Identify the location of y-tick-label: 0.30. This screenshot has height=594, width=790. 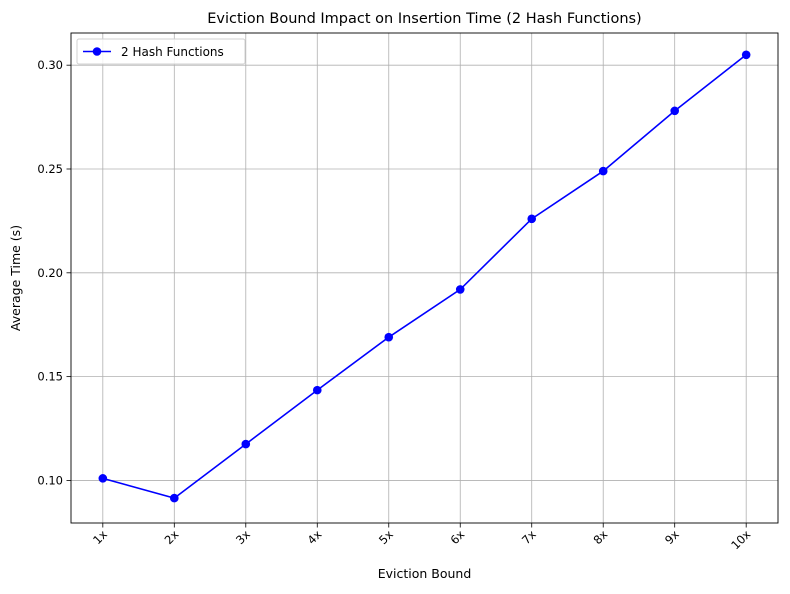
(50, 65).